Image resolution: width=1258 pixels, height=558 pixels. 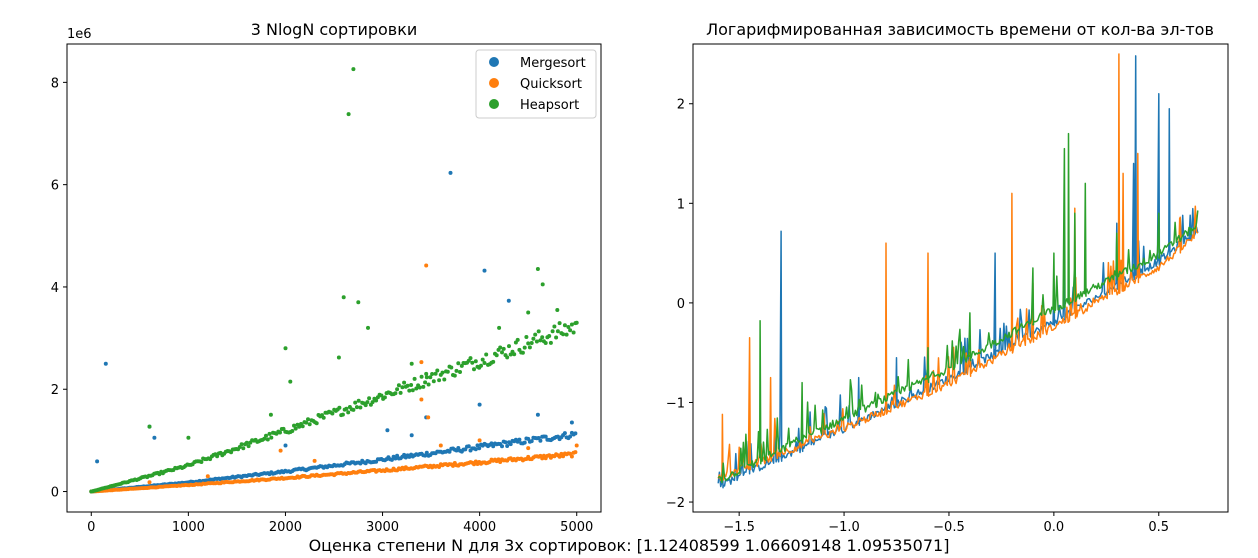 What do you see at coordinates (681, 204) in the screenshot?
I see `y-tick-label: 1` at bounding box center [681, 204].